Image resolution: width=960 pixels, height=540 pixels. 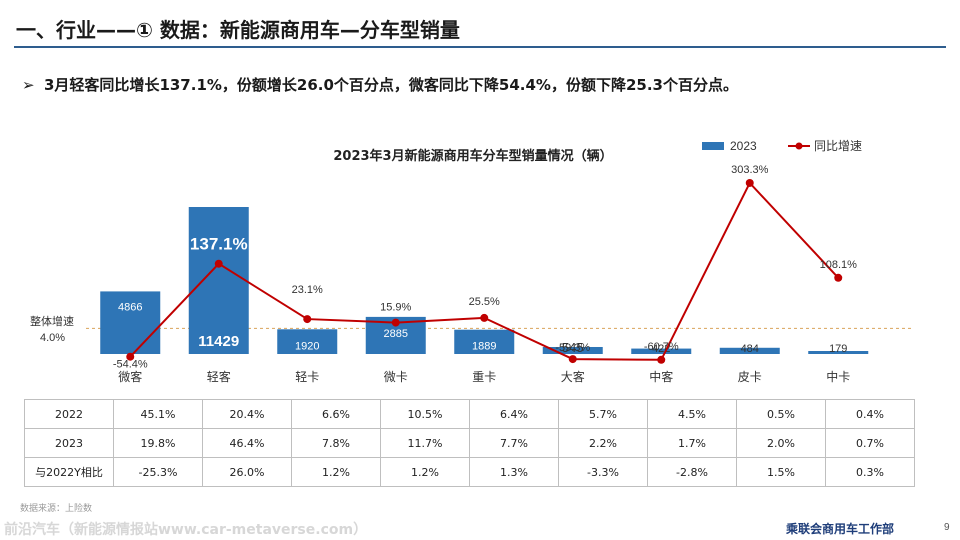 I want to click on chart-legend: 2023 同比增速, so click(x=782, y=146).